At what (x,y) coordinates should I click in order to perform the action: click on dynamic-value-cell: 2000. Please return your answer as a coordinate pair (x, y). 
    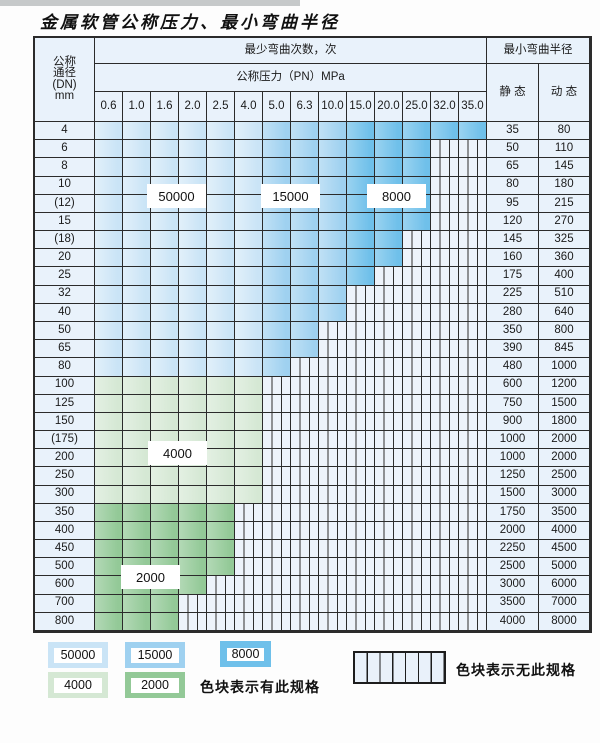
    Looking at the image, I should click on (564, 440).